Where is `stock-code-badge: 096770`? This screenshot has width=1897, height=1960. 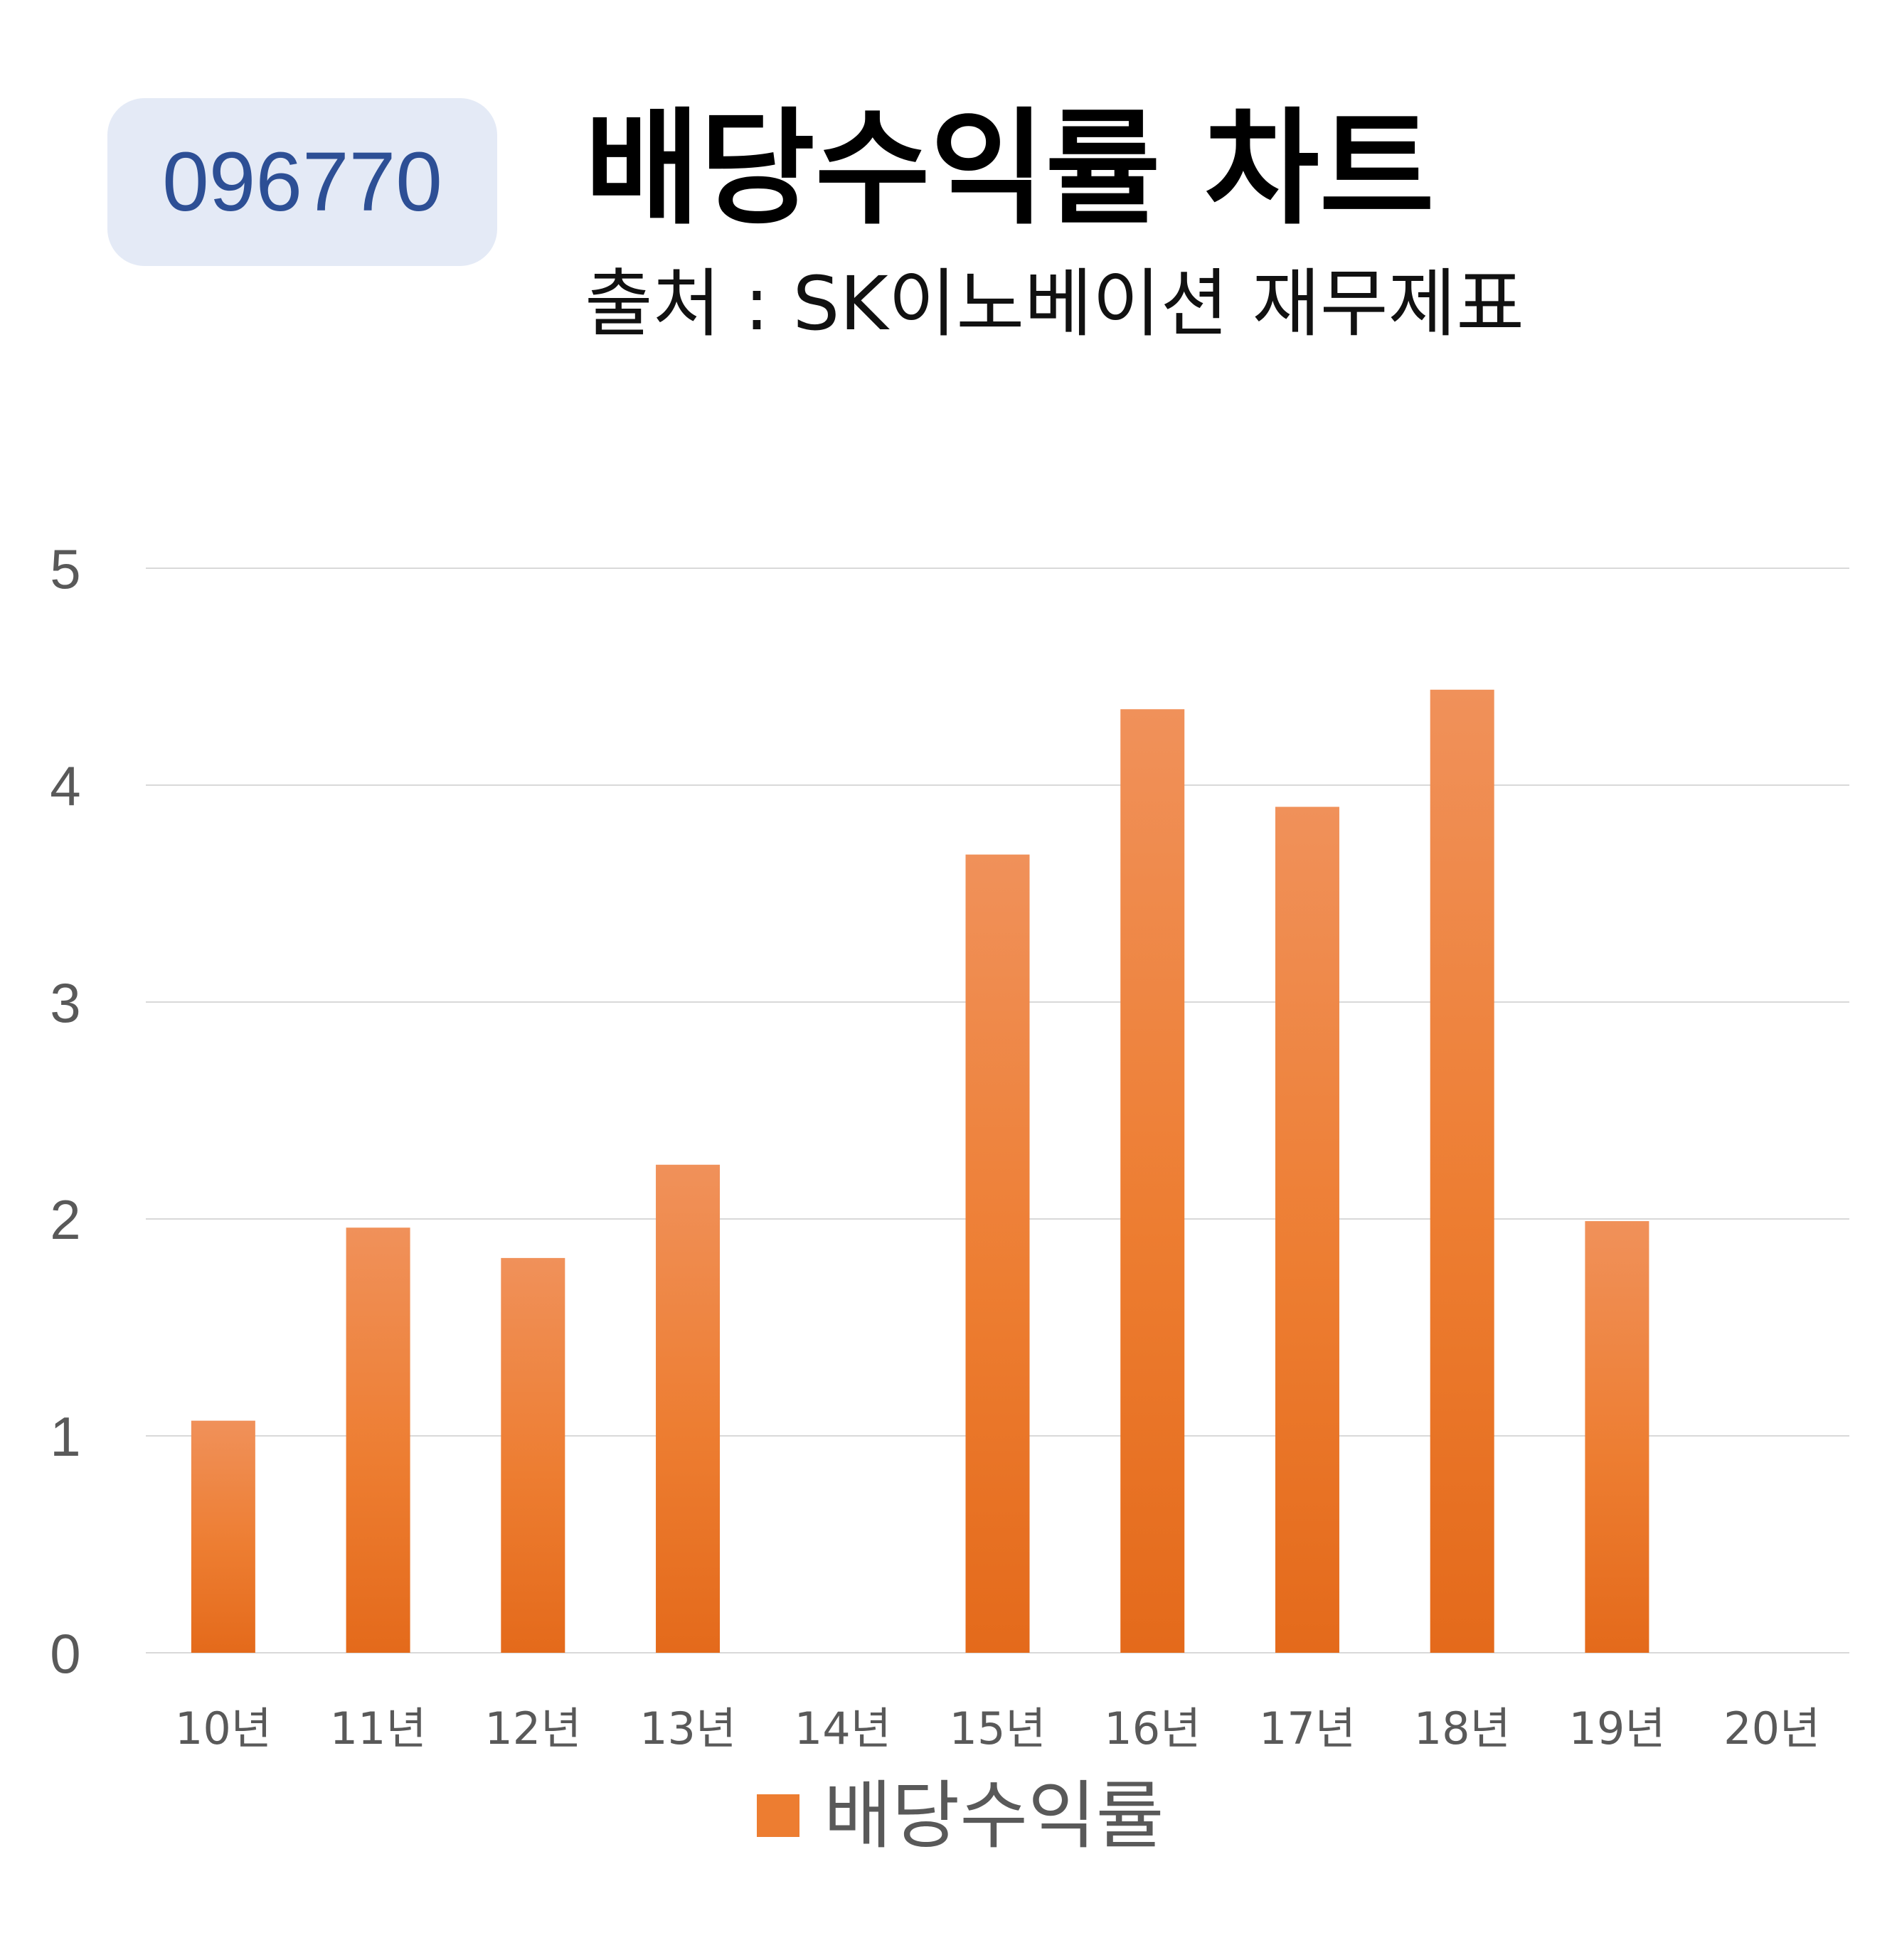
stock-code-badge: 096770 is located at coordinates (302, 182).